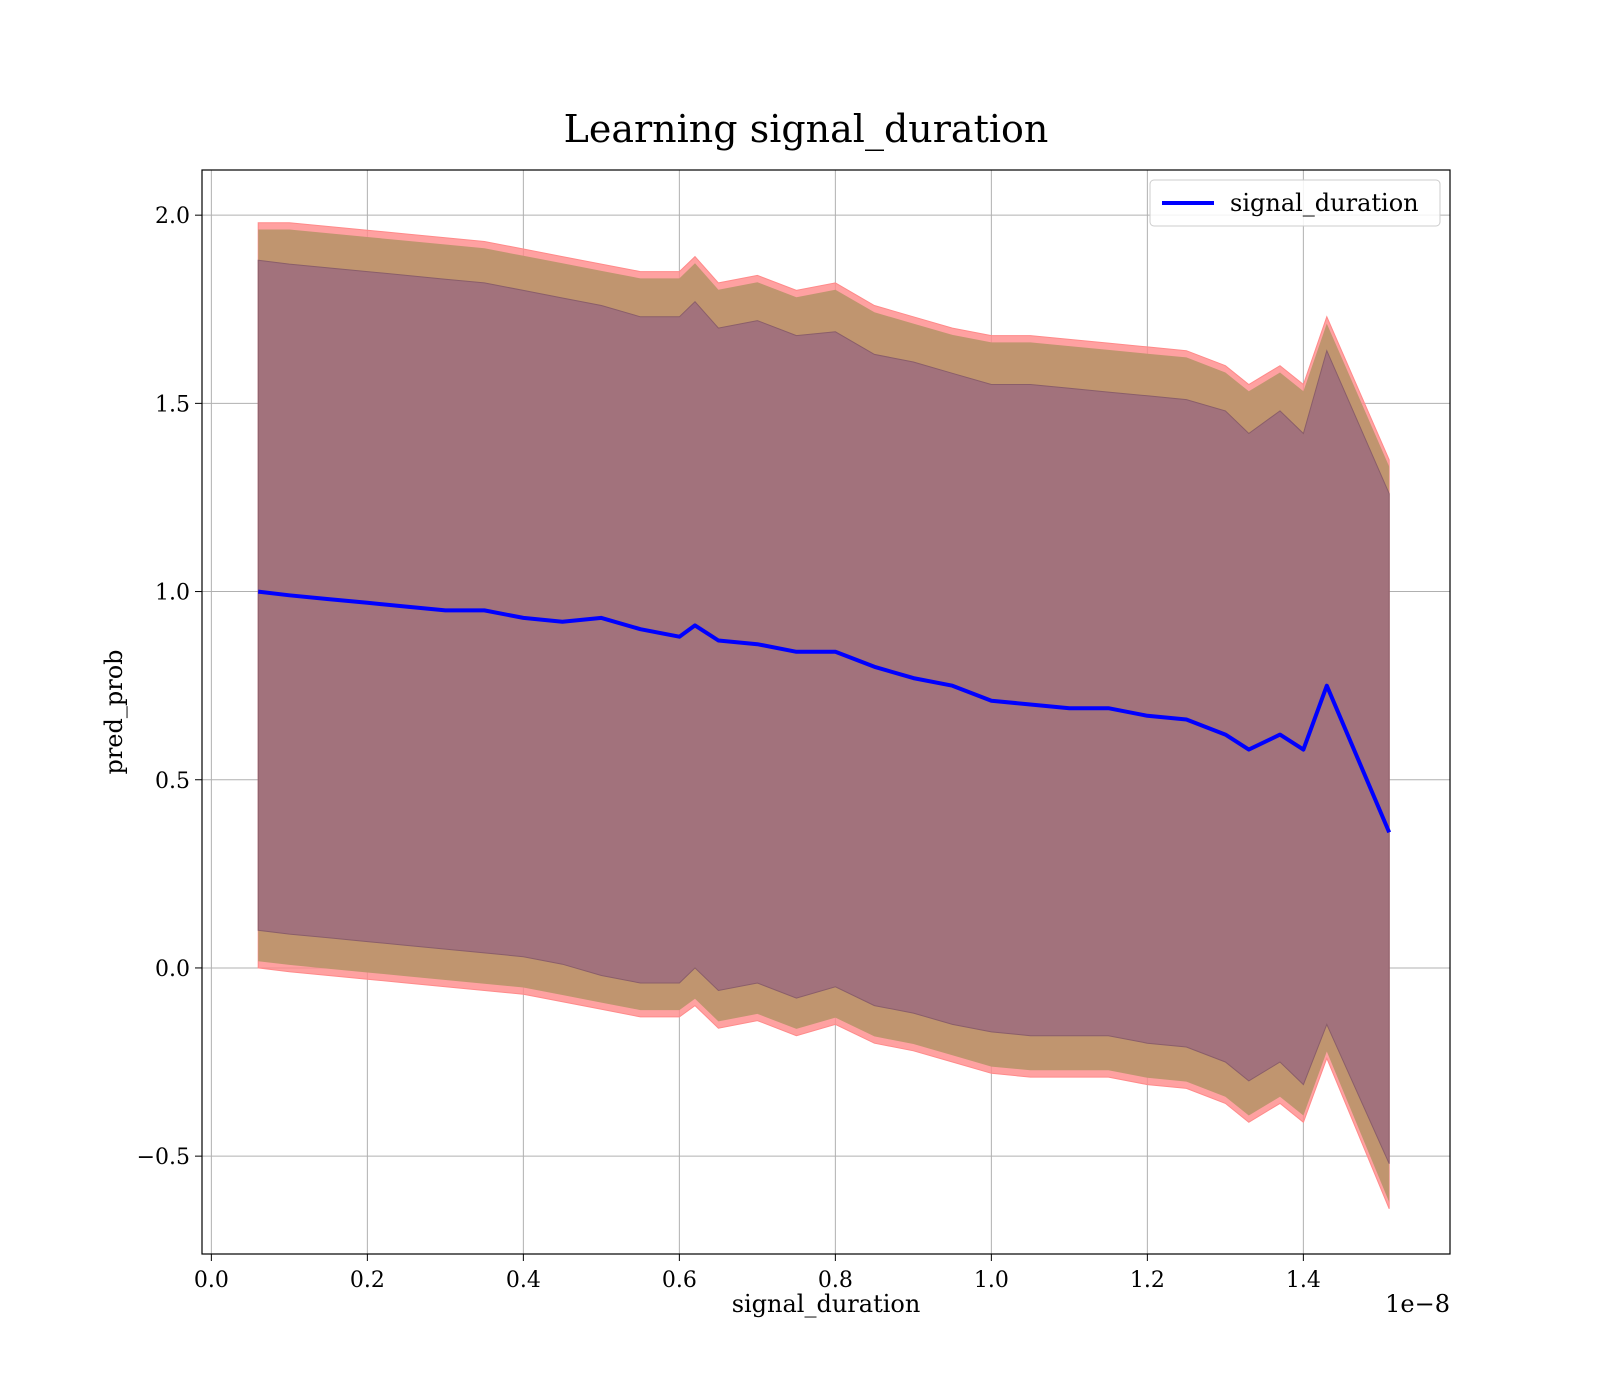  What do you see at coordinates (1303, 1280) in the screenshot?
I see `x-tick-label: 1.4` at bounding box center [1303, 1280].